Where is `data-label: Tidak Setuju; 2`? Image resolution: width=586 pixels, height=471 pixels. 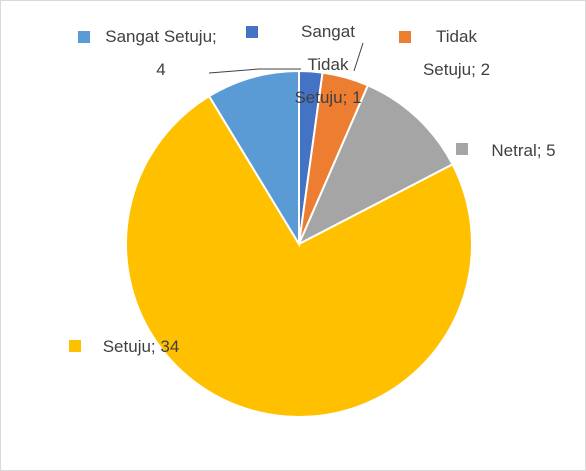
data-label: Tidak Setuju; 2 is located at coordinates (456, 53).